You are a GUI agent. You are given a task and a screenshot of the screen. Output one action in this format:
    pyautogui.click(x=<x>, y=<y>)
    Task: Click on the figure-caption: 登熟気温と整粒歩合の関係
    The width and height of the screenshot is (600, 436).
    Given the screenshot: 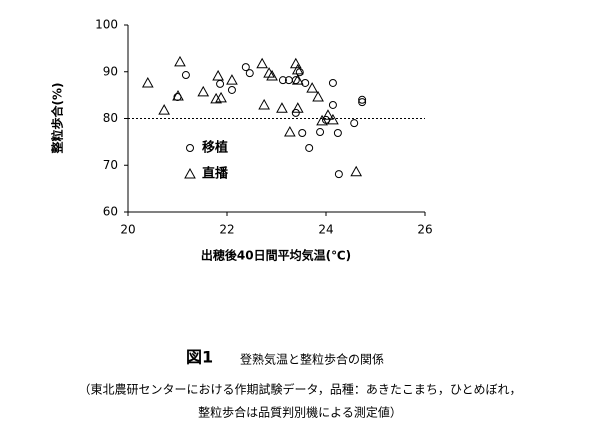 What is the action you would take?
    pyautogui.click(x=312, y=359)
    